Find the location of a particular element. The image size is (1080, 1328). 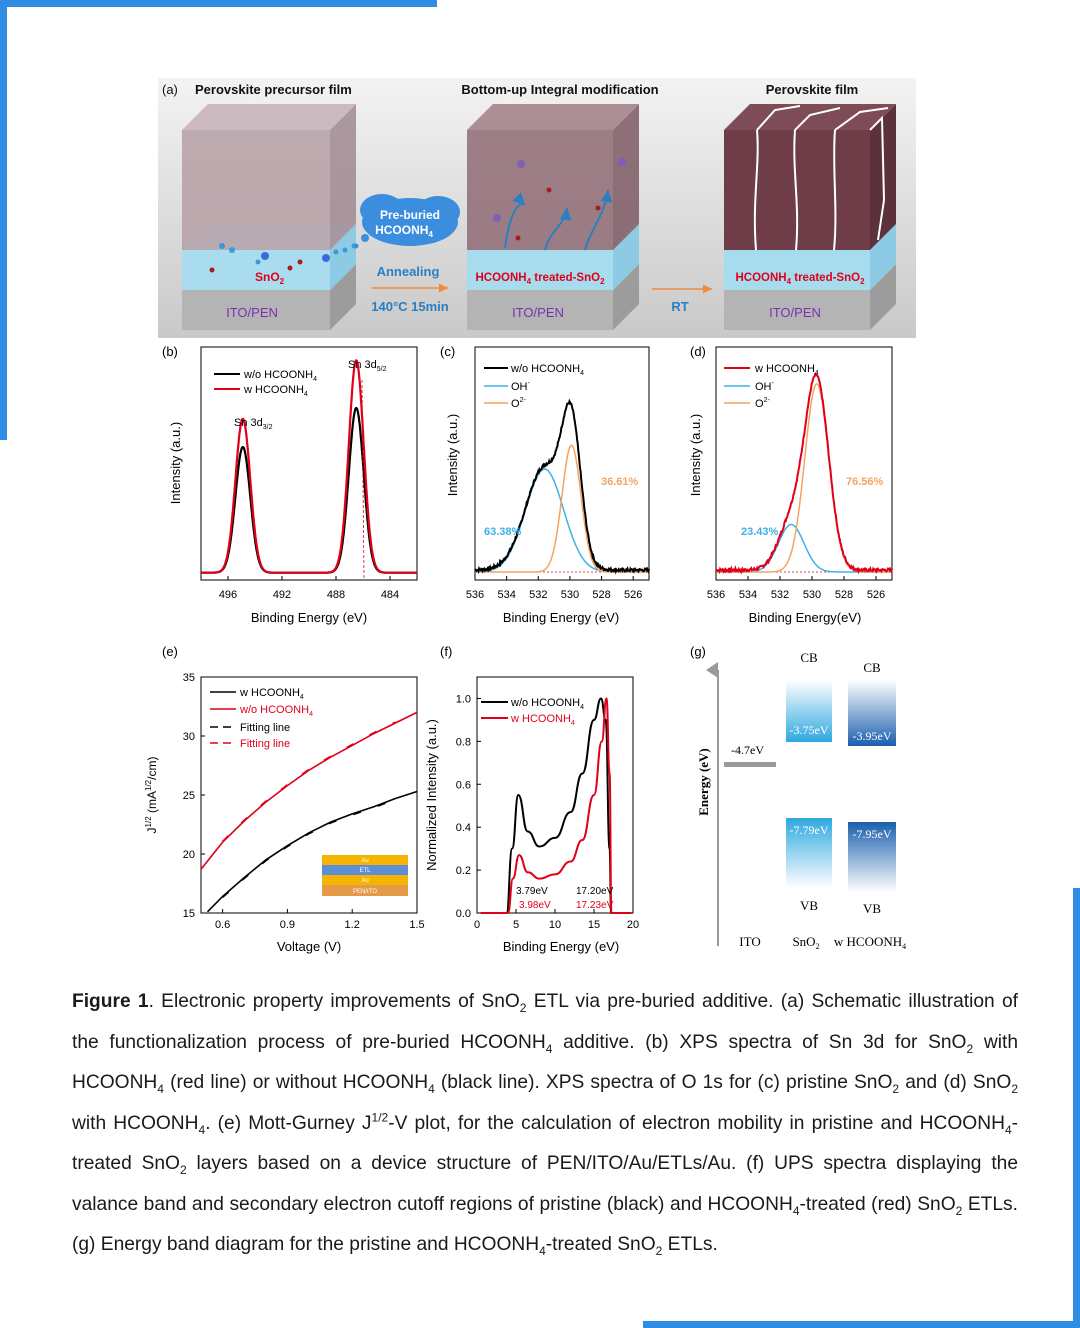

x-tick-label: 492 is located at coordinates (282, 595).